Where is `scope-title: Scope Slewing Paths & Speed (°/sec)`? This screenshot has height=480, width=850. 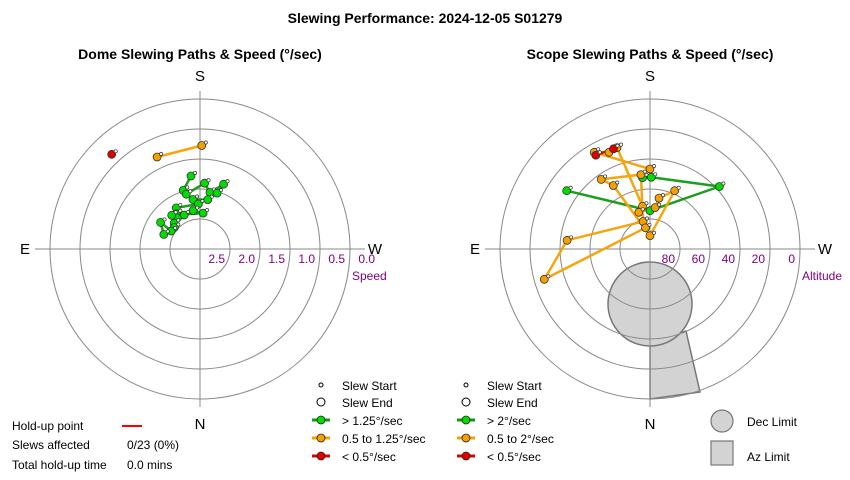 scope-title: Scope Slewing Paths & Speed (°/sec) is located at coordinates (650, 54).